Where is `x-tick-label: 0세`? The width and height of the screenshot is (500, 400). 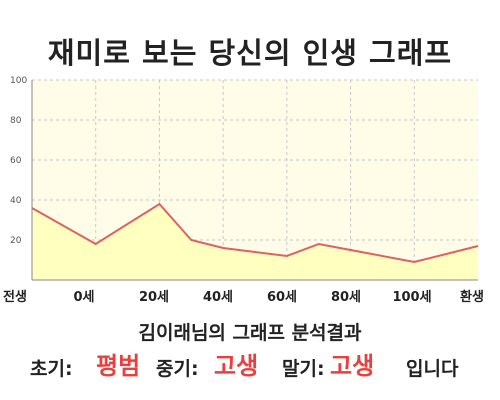
x-tick-label: 0세 is located at coordinates (83, 297).